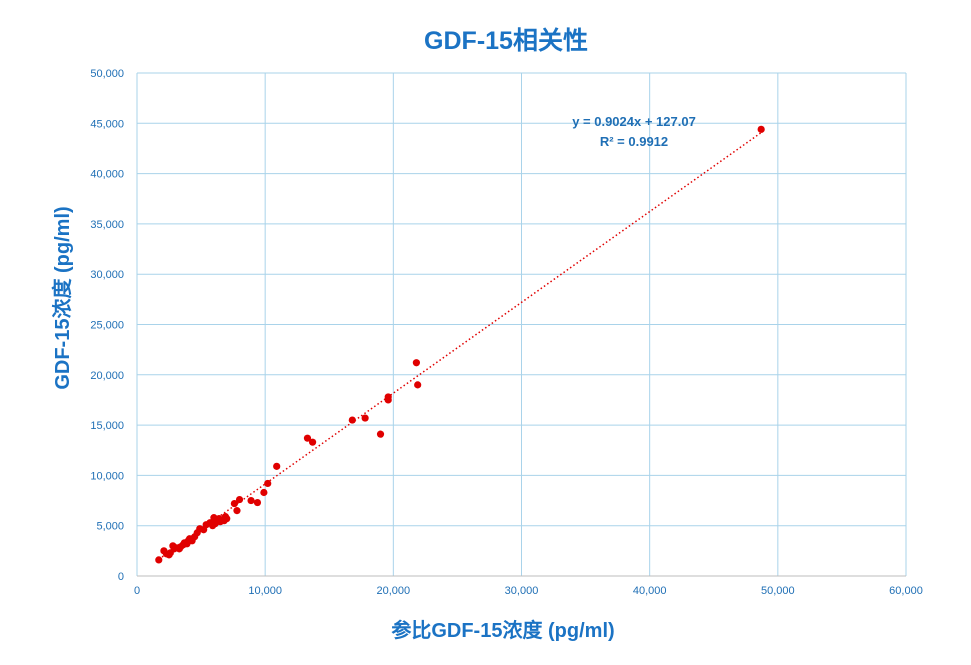 This screenshot has width=971, height=665. I want to click on y-tick-label: 45,000, so click(107, 124).